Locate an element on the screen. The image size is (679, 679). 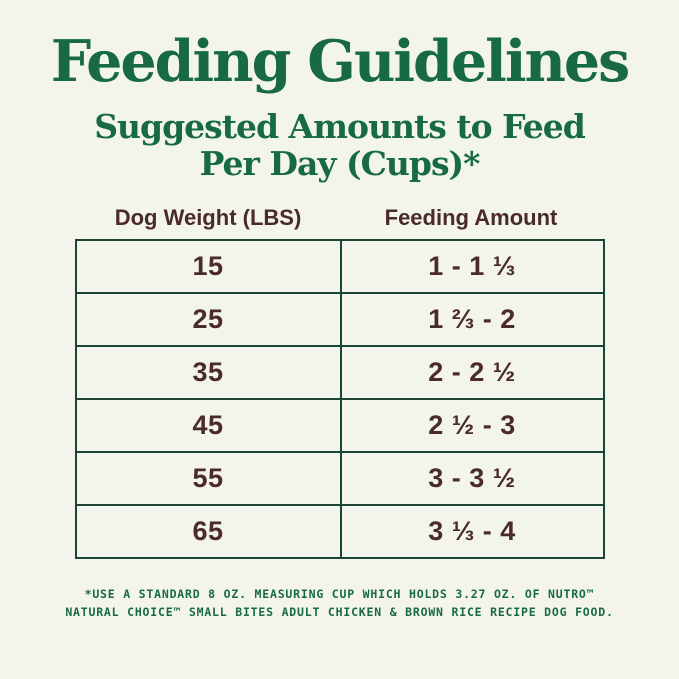
feeding-amount-cell: 1 - 1 ⅓ is located at coordinates (471, 267).